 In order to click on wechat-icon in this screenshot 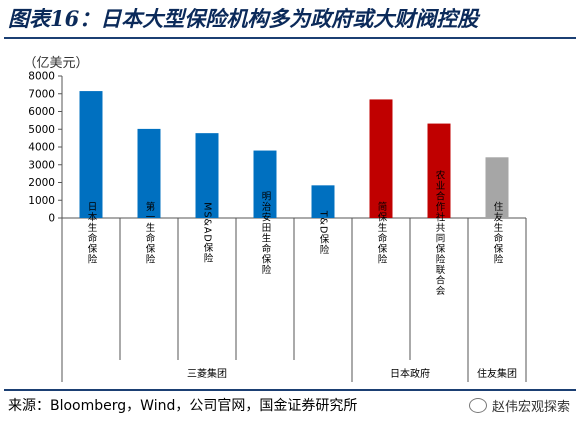, I will do `click(477, 405)`.